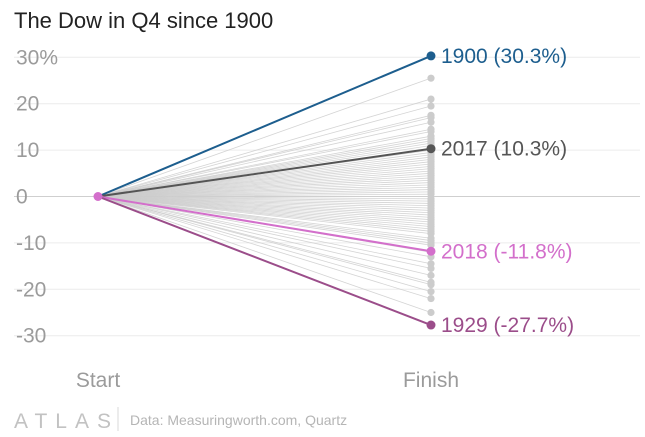 The width and height of the screenshot is (645, 437). Describe the element at coordinates (238, 420) in the screenshot. I see `source-note: Data: Measuringworth.com, Quartz` at that location.